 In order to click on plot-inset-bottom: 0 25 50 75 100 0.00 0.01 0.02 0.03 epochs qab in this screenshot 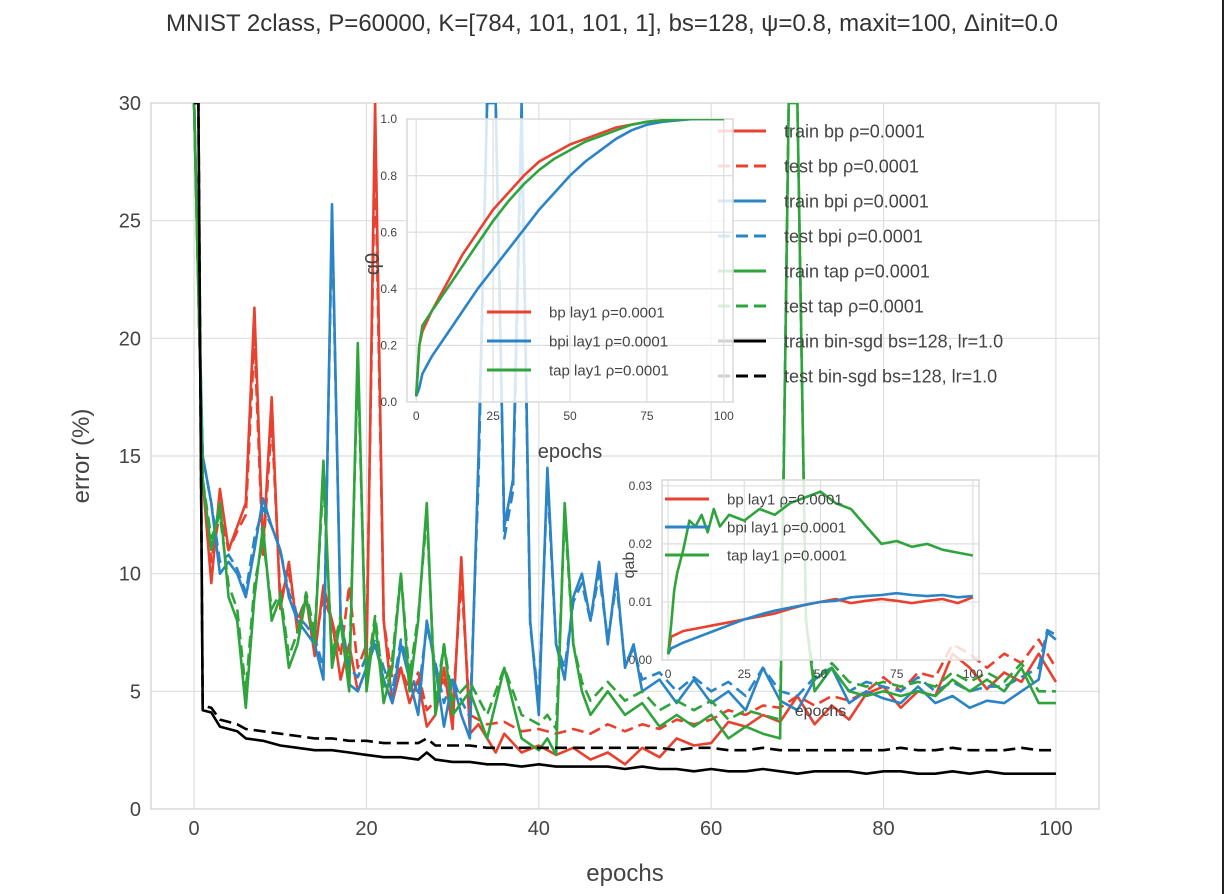, I will do `click(802, 599)`.